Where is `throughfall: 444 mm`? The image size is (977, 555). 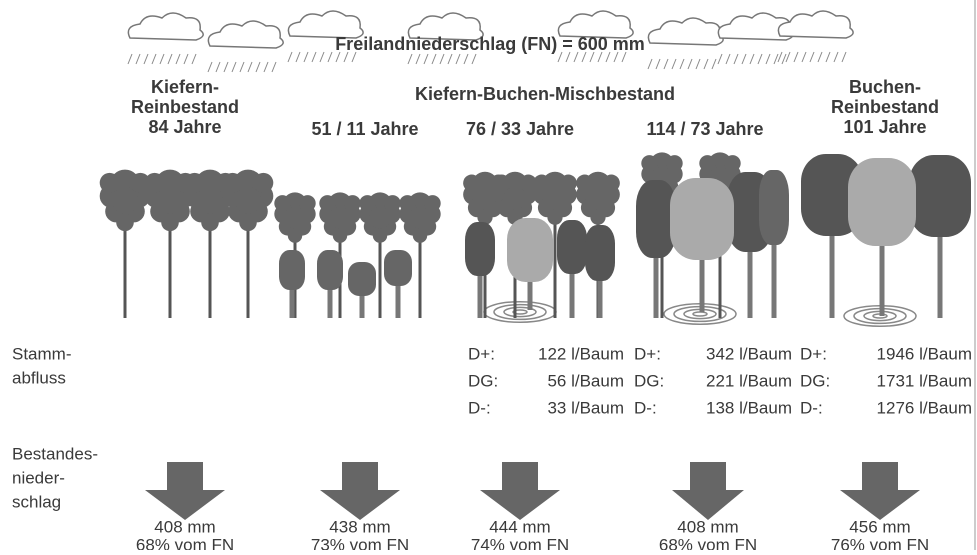
throughfall: 444 mm is located at coordinates (519, 526).